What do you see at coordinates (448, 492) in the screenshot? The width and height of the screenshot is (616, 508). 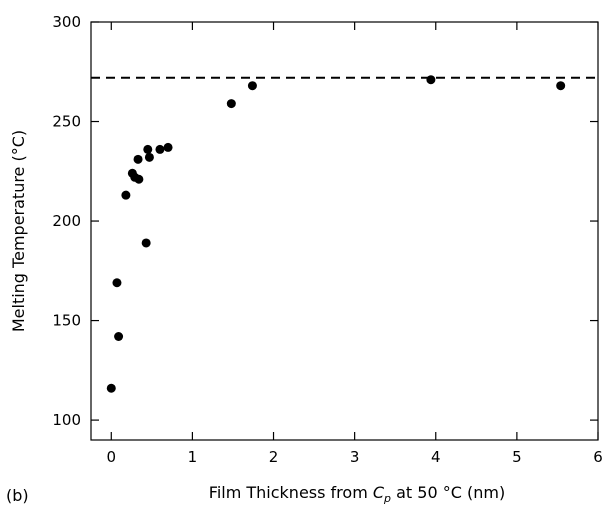 I see `x-axis-label-suffix: at 50 °C (nm)` at bounding box center [448, 492].